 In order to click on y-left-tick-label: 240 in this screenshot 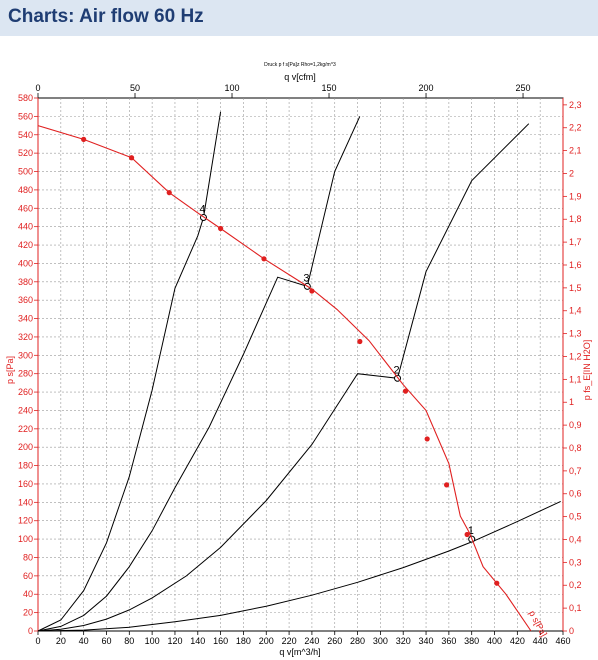, I will do `click(25, 410)`.